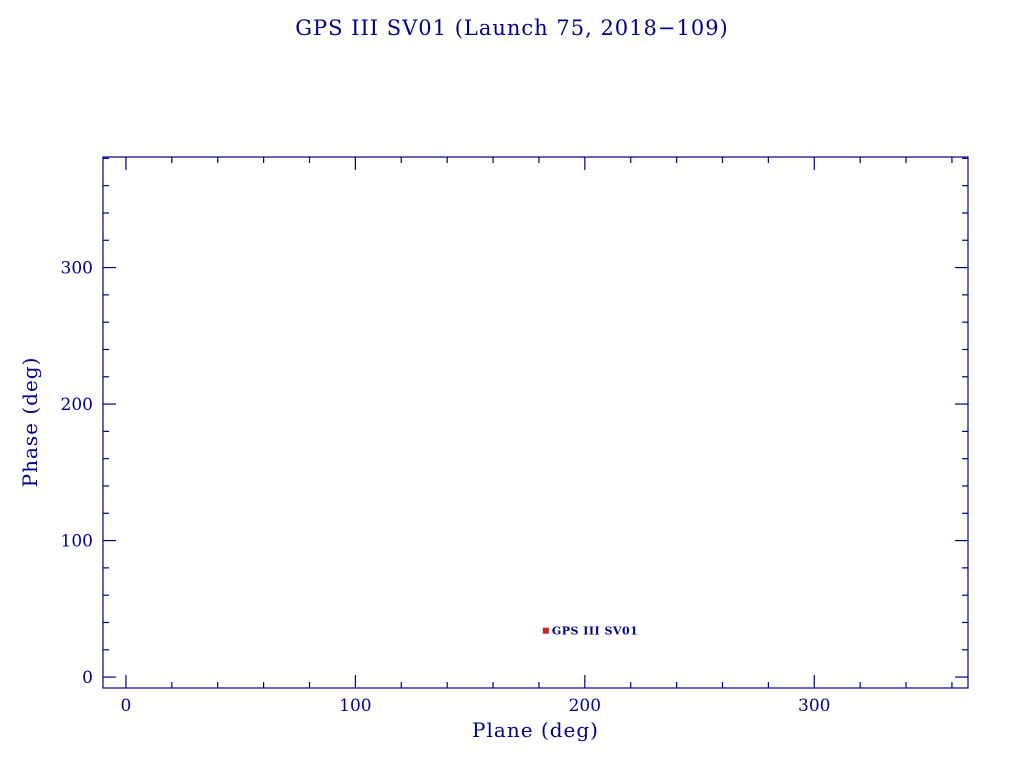  Describe the element at coordinates (30, 422) in the screenshot. I see `y-axis-label-text: Phase (deg)` at that location.